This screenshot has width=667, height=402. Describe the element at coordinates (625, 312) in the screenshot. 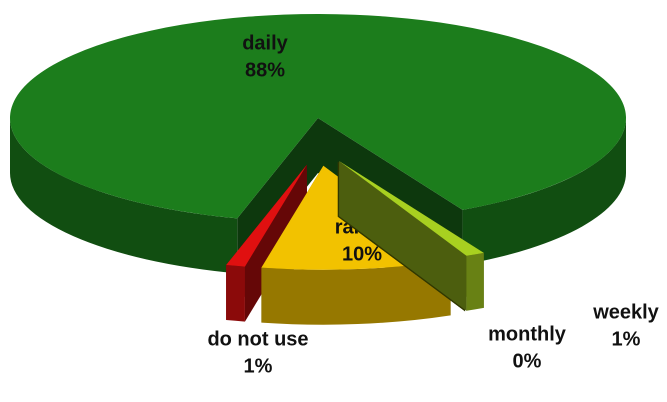

I see `slice-label: weekly` at that location.